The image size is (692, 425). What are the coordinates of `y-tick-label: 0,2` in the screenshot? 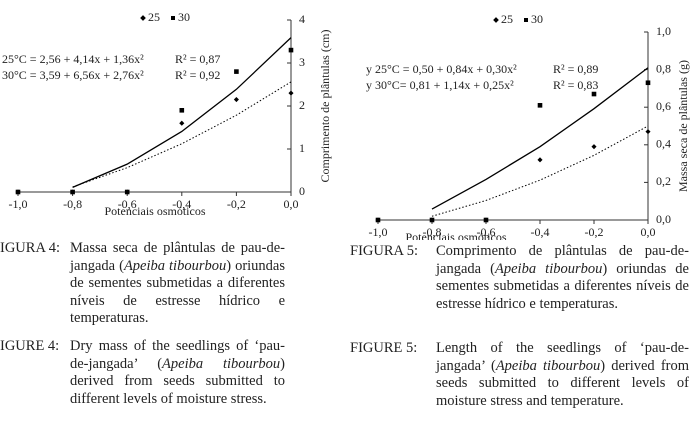 It's located at (663, 181).